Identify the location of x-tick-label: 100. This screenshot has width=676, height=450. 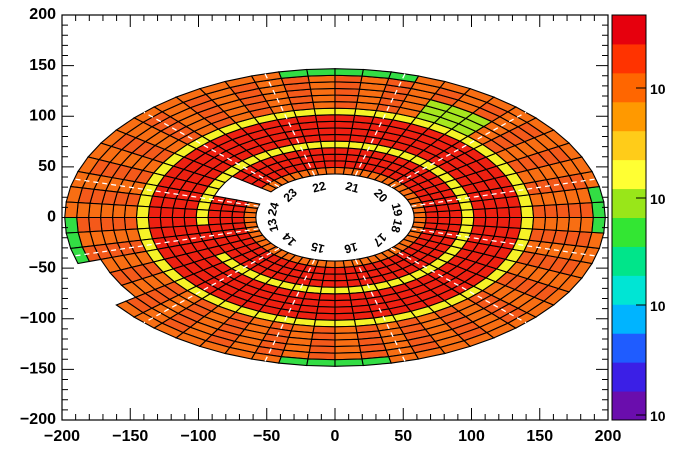
(471, 436).